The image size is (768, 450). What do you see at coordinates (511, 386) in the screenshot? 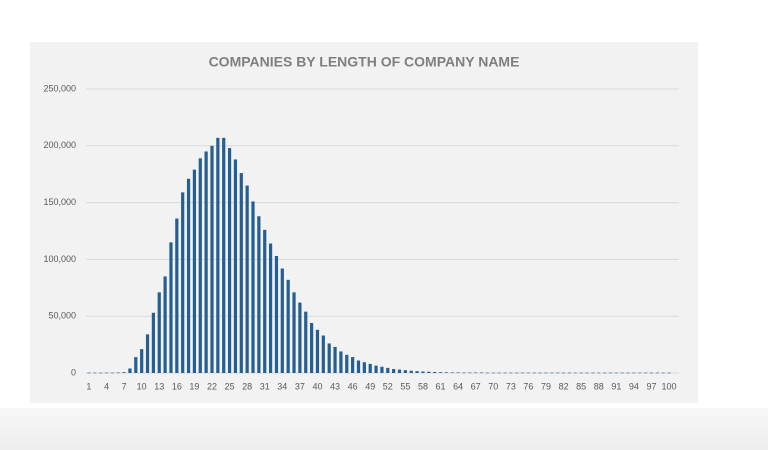
I see `x-tick-label: 73` at bounding box center [511, 386].